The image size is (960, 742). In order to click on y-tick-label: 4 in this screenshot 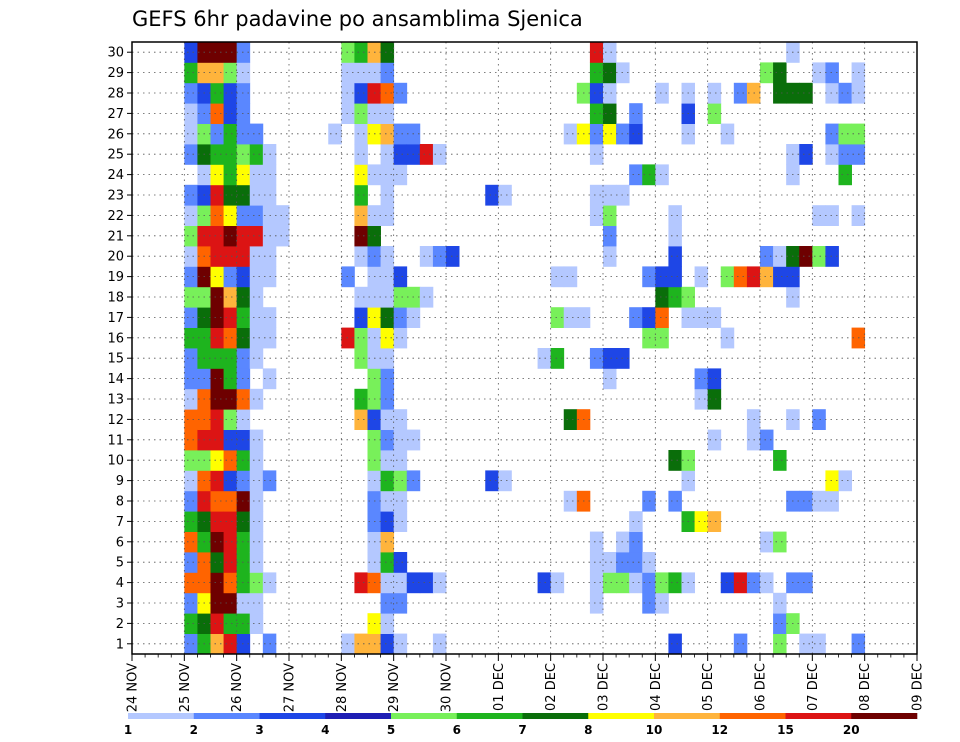, I will do `click(120, 583)`.